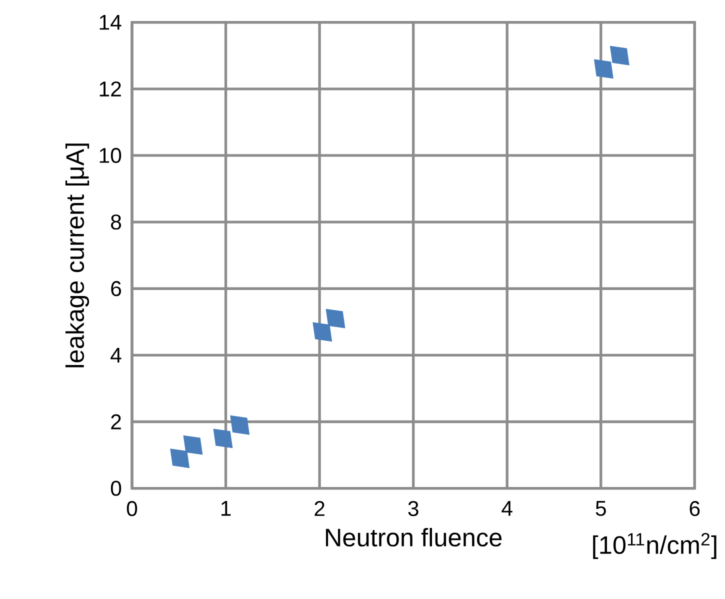  Describe the element at coordinates (414, 537) in the screenshot. I see `x-axis-title: Neutron fluence` at that location.